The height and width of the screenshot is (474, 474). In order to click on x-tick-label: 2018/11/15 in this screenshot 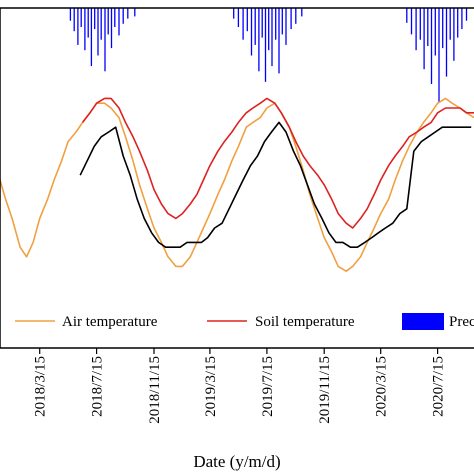, I will do `click(155, 390)`.